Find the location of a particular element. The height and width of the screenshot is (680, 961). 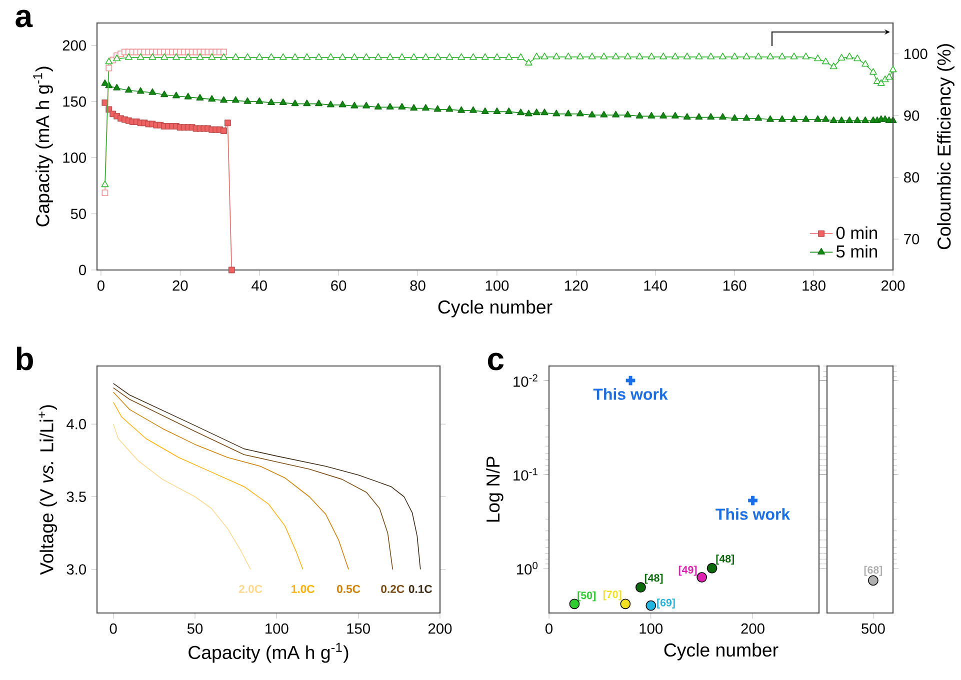

y2-tick-label: 80 is located at coordinates (912, 177).